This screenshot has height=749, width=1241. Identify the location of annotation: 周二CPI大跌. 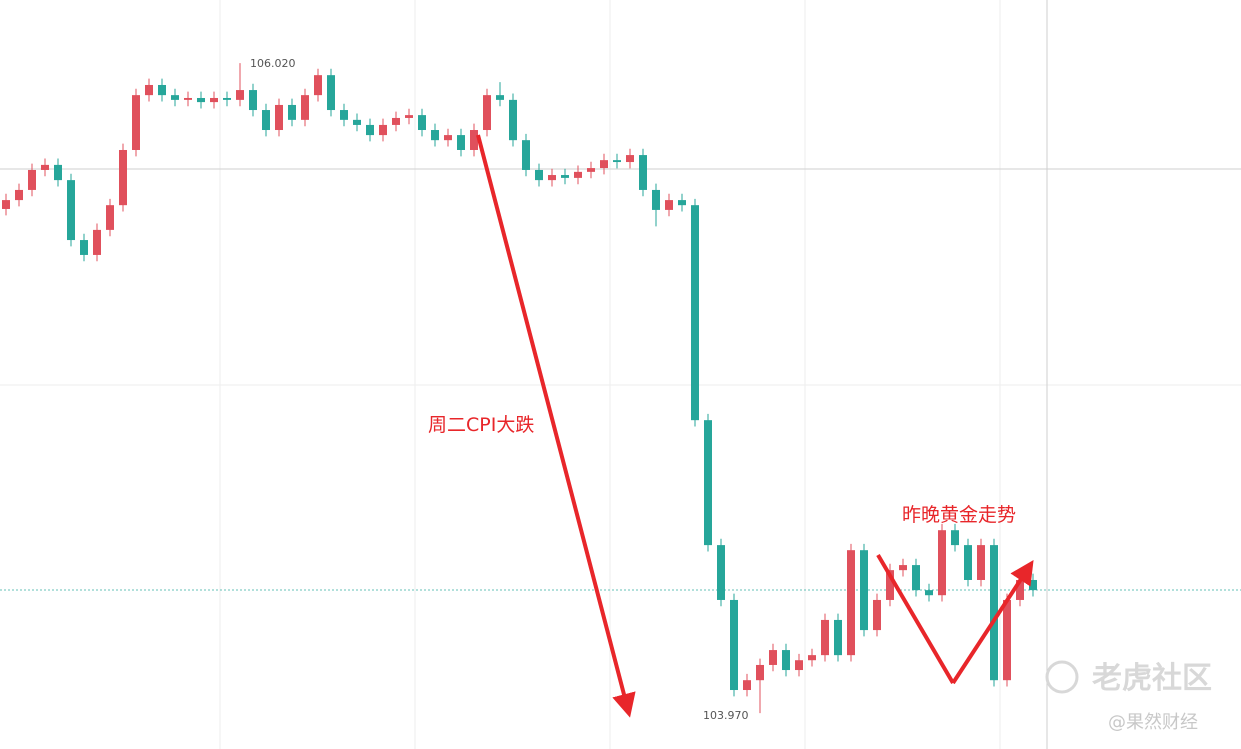
(481, 425).